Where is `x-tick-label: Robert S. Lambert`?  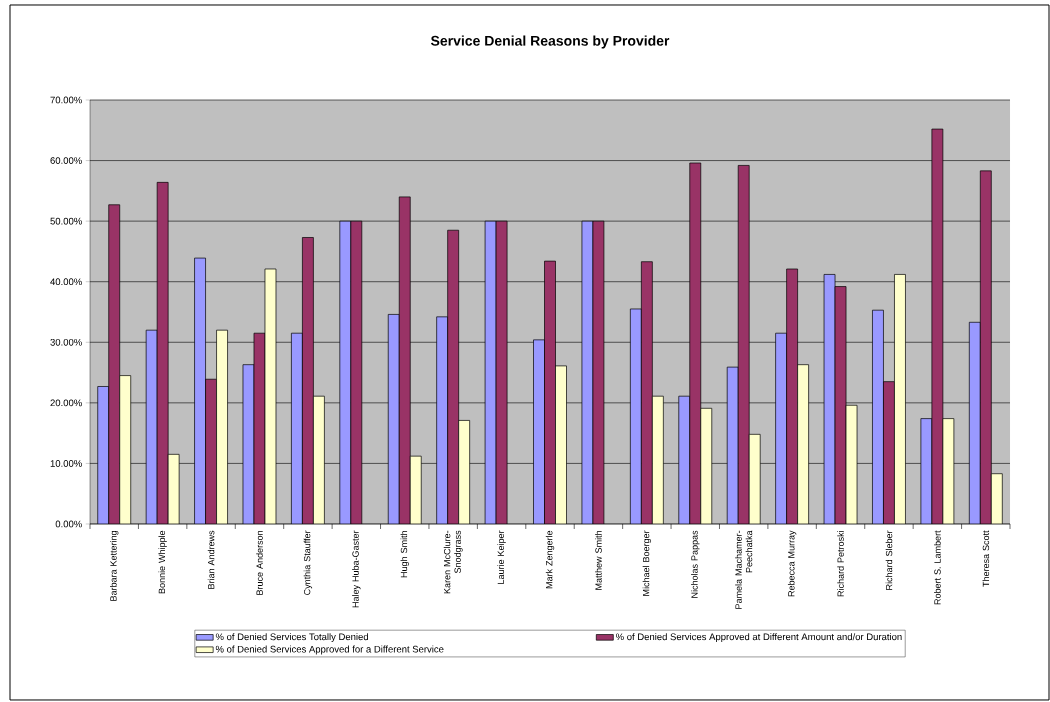
x-tick-label: Robert S. Lambert is located at coordinates (937, 567).